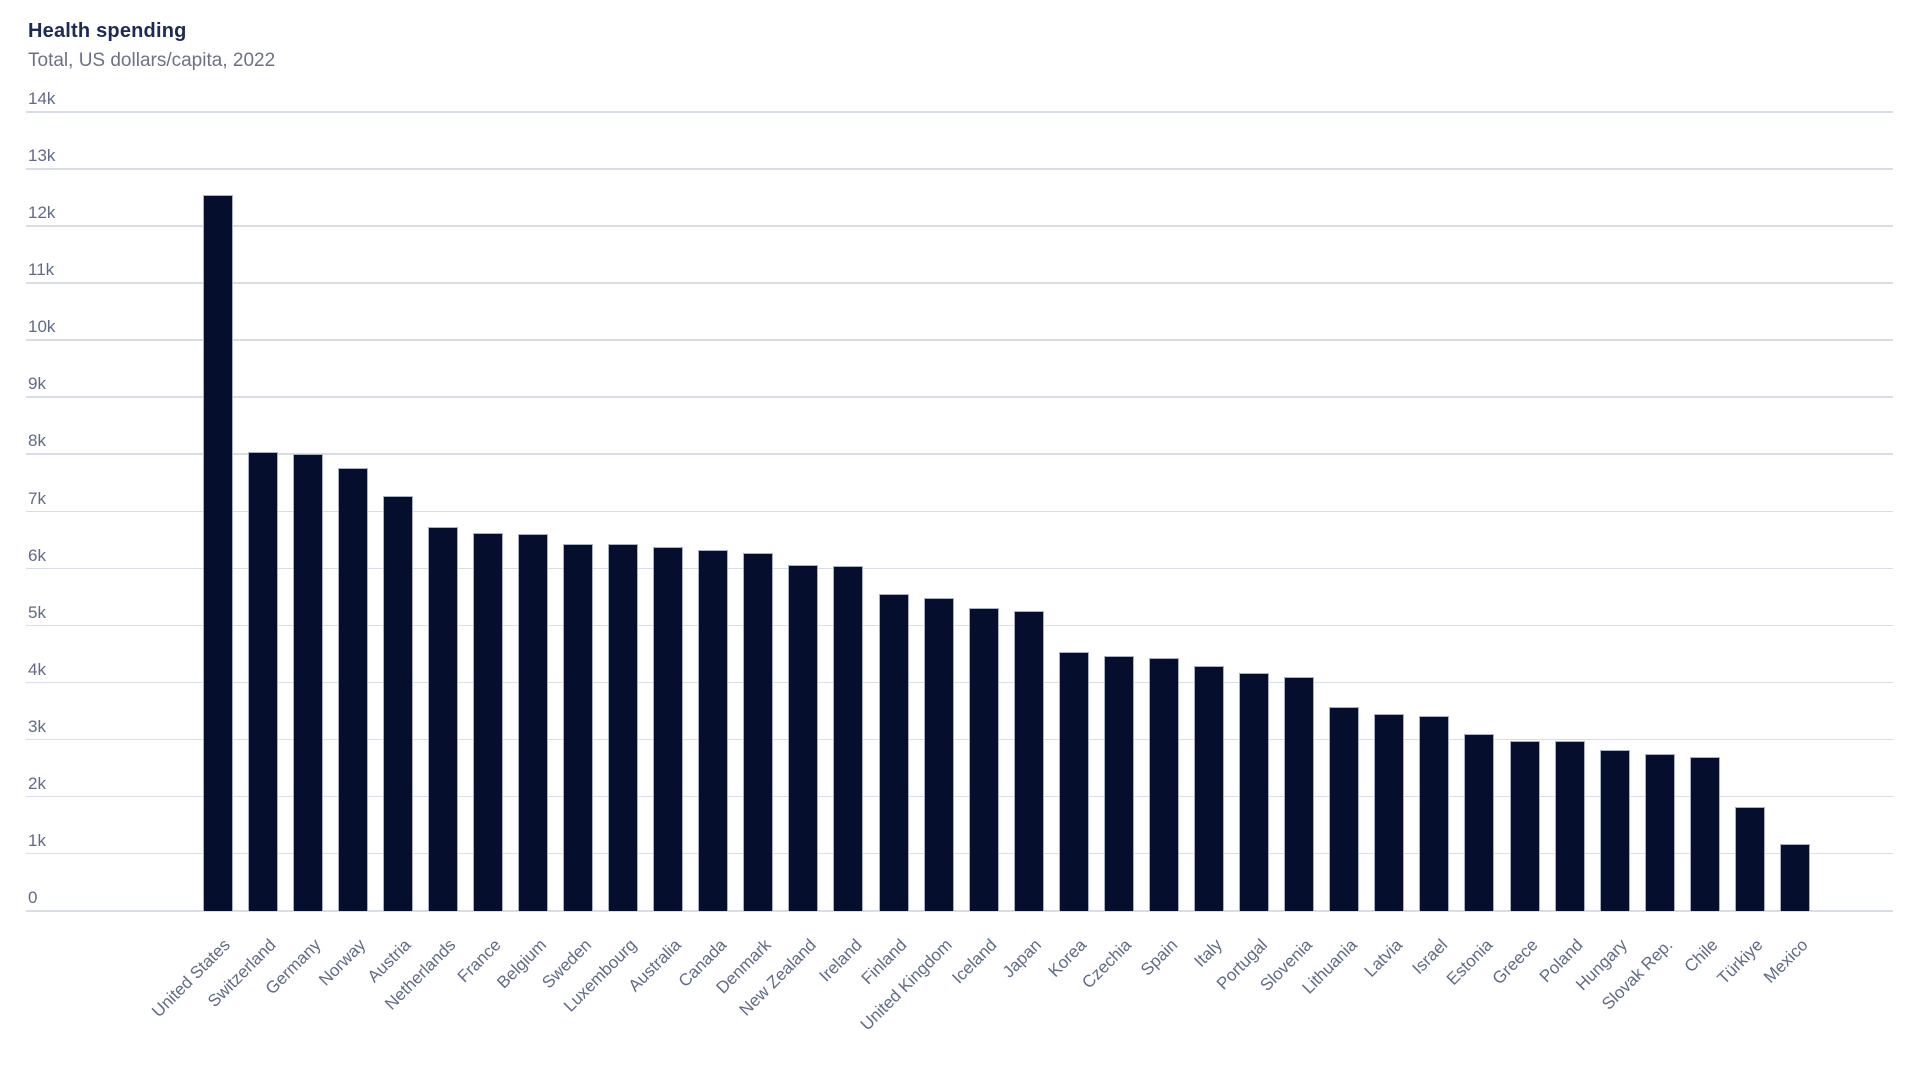  What do you see at coordinates (1569, 826) in the screenshot?
I see `bar-poland` at bounding box center [1569, 826].